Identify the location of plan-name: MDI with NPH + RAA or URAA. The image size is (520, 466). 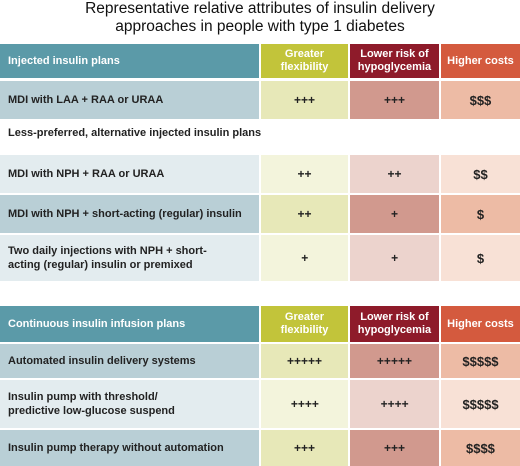
(130, 174).